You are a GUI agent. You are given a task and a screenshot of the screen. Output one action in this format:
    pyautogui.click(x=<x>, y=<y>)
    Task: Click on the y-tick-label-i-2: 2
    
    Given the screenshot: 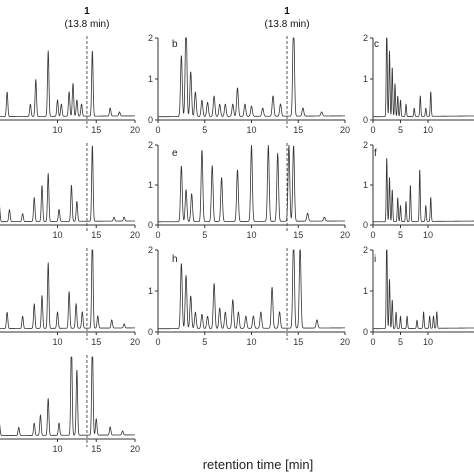 What is the action you would take?
    pyautogui.click(x=365, y=250)
    